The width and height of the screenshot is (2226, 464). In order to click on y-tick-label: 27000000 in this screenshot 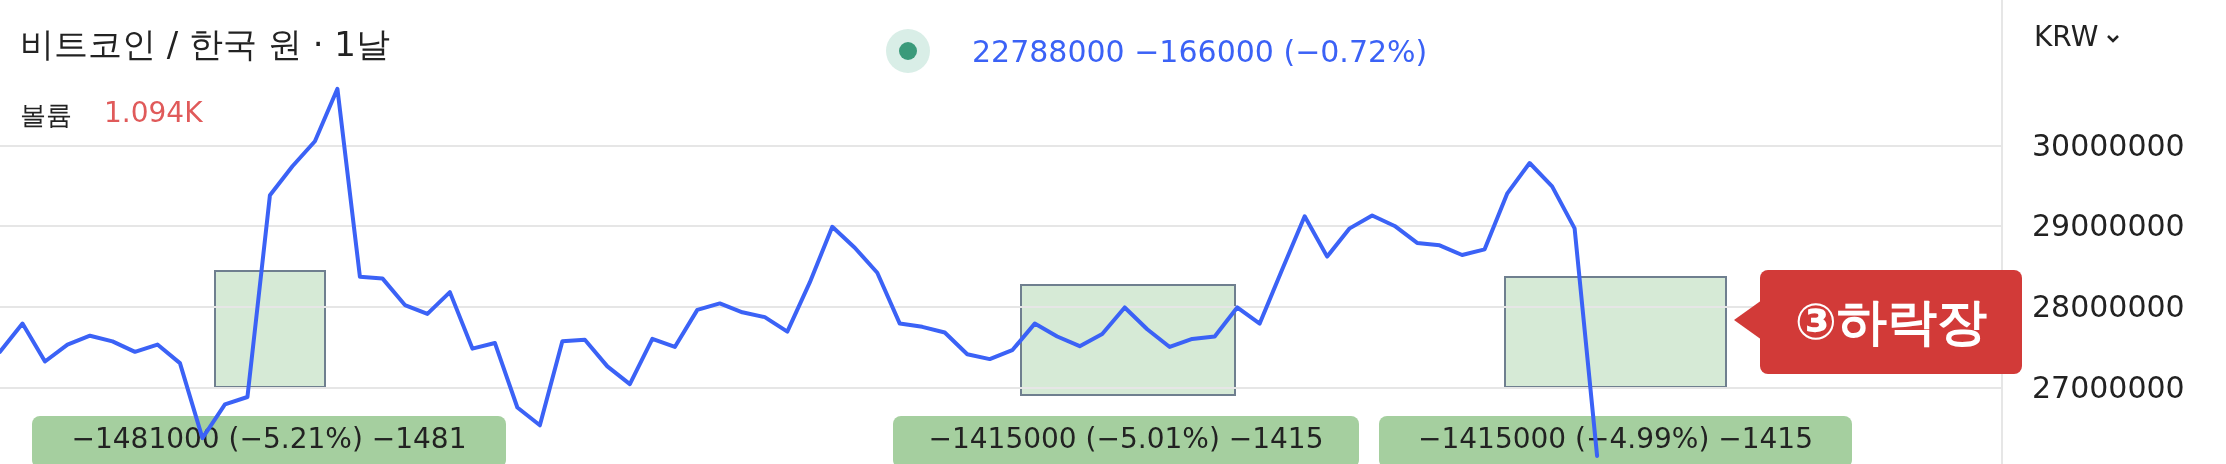, I will do `click(2108, 387)`.